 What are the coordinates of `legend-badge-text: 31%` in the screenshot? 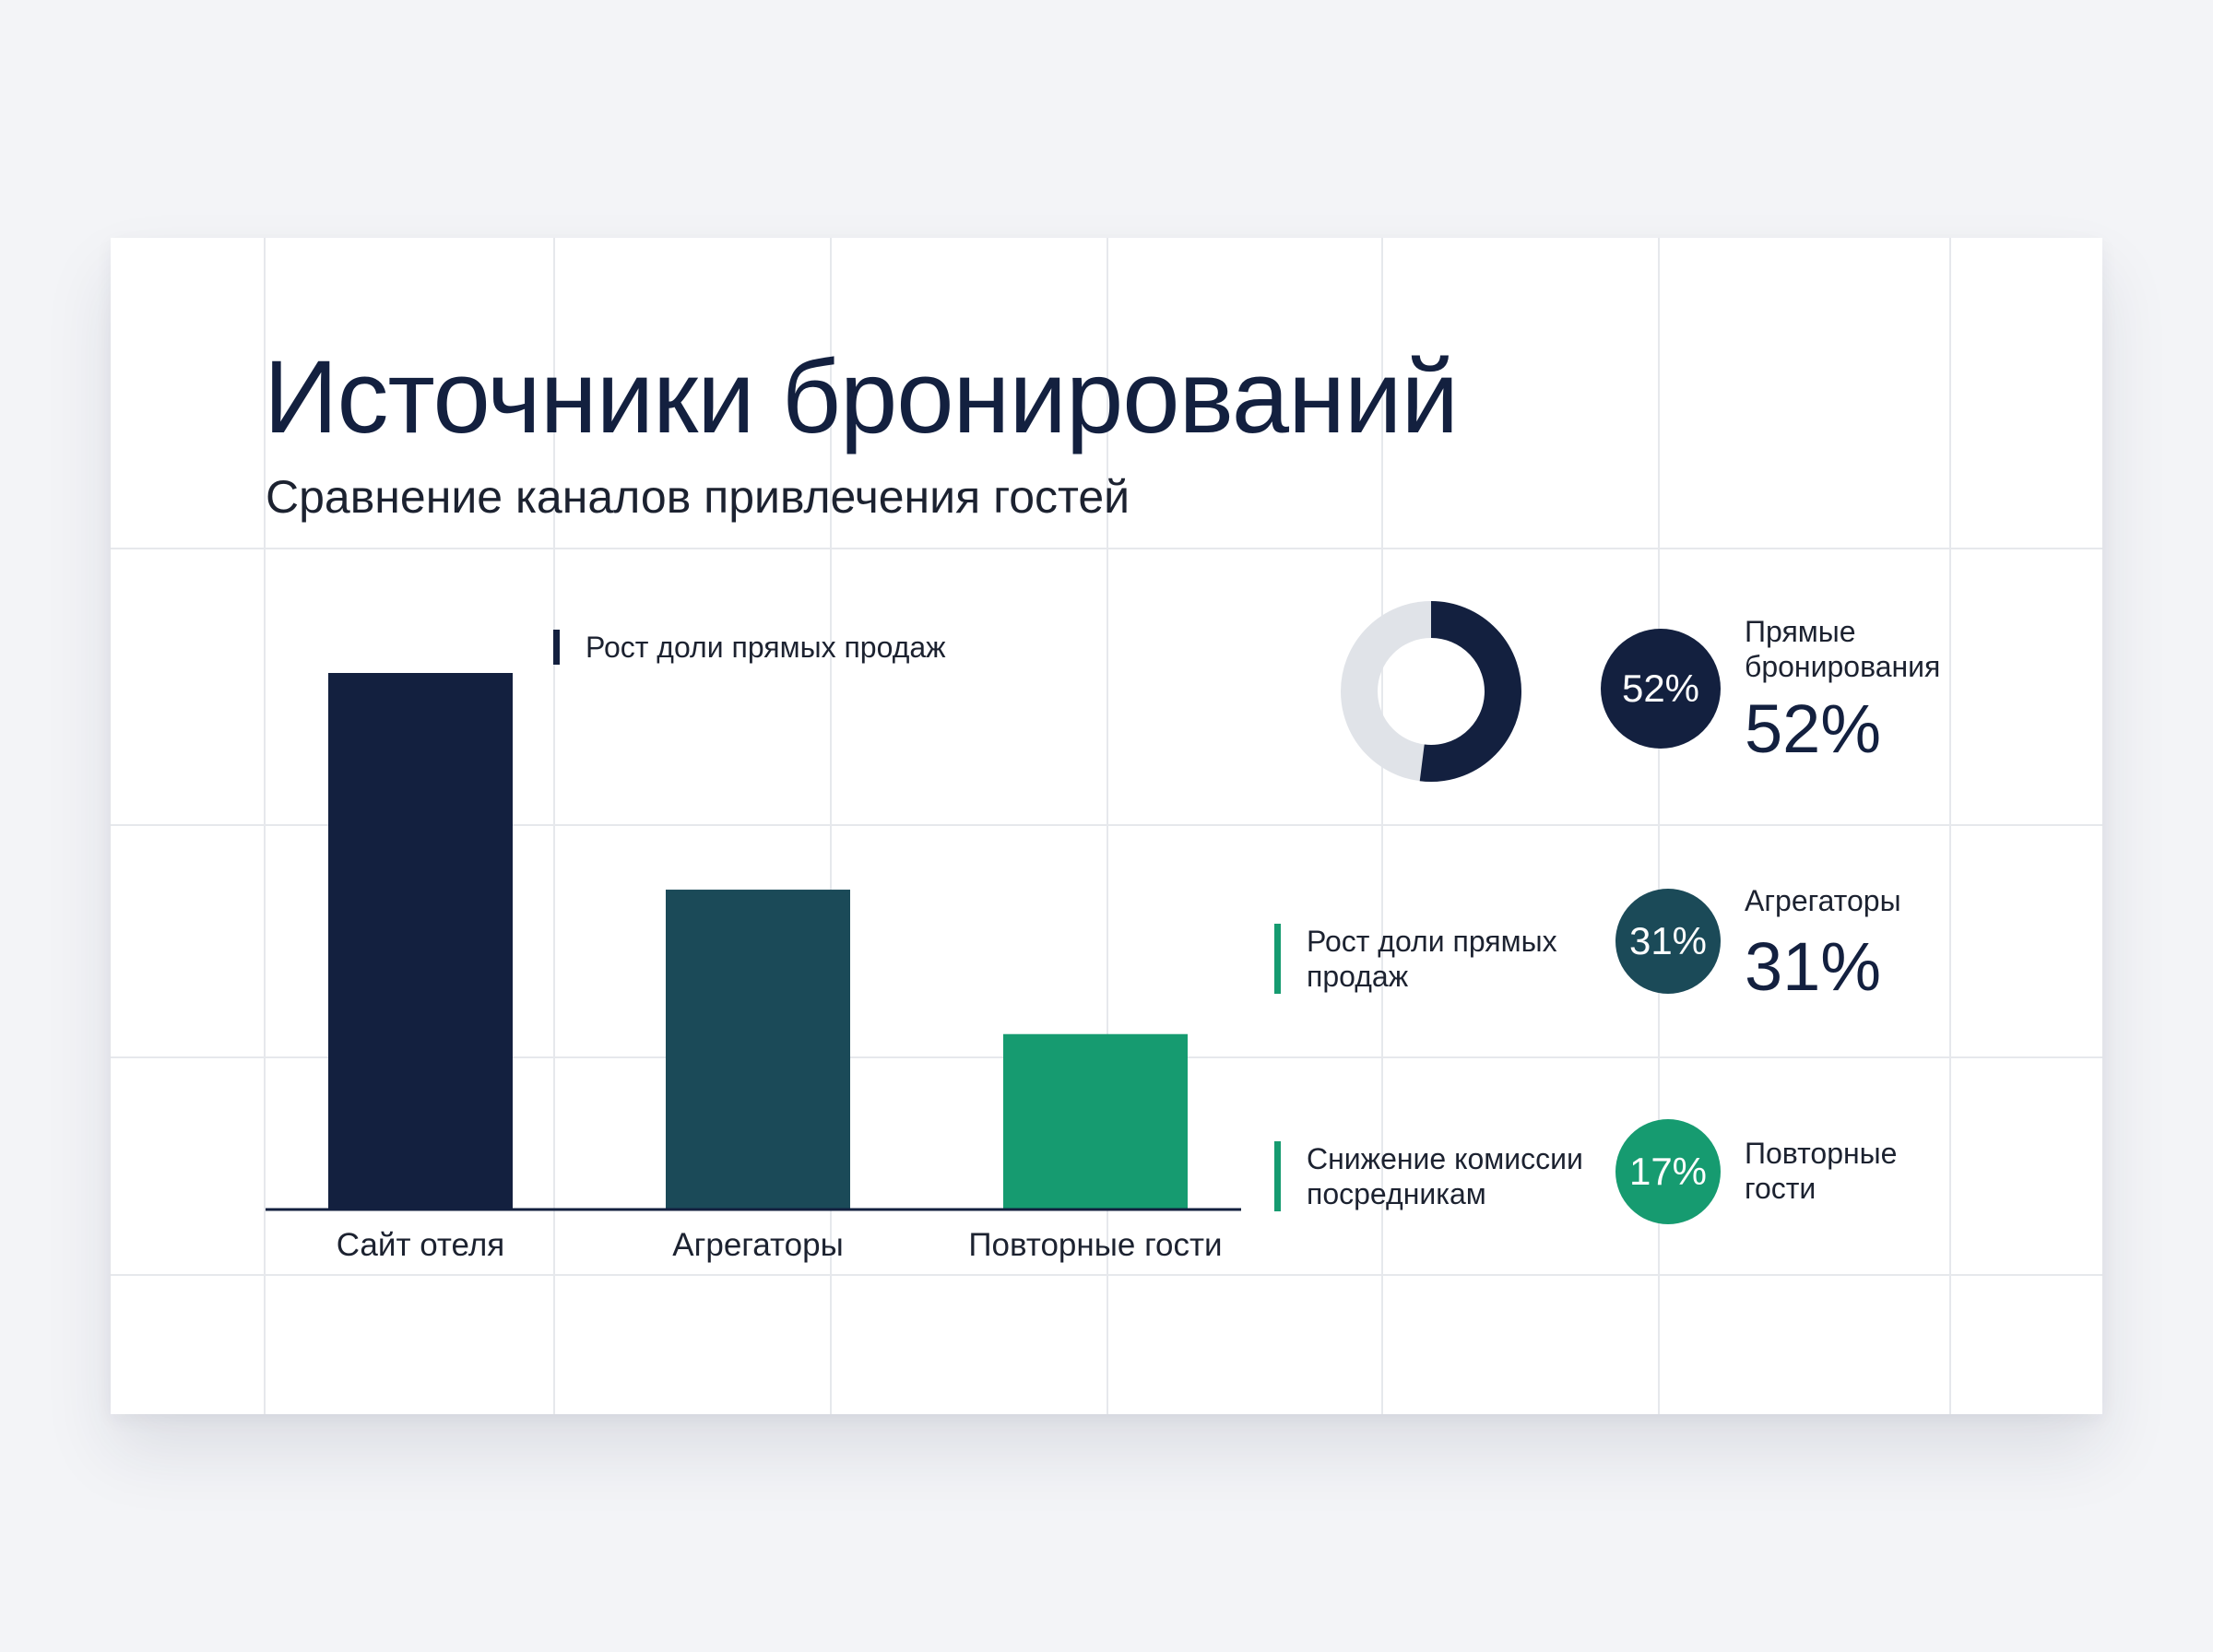 It's located at (1668, 940).